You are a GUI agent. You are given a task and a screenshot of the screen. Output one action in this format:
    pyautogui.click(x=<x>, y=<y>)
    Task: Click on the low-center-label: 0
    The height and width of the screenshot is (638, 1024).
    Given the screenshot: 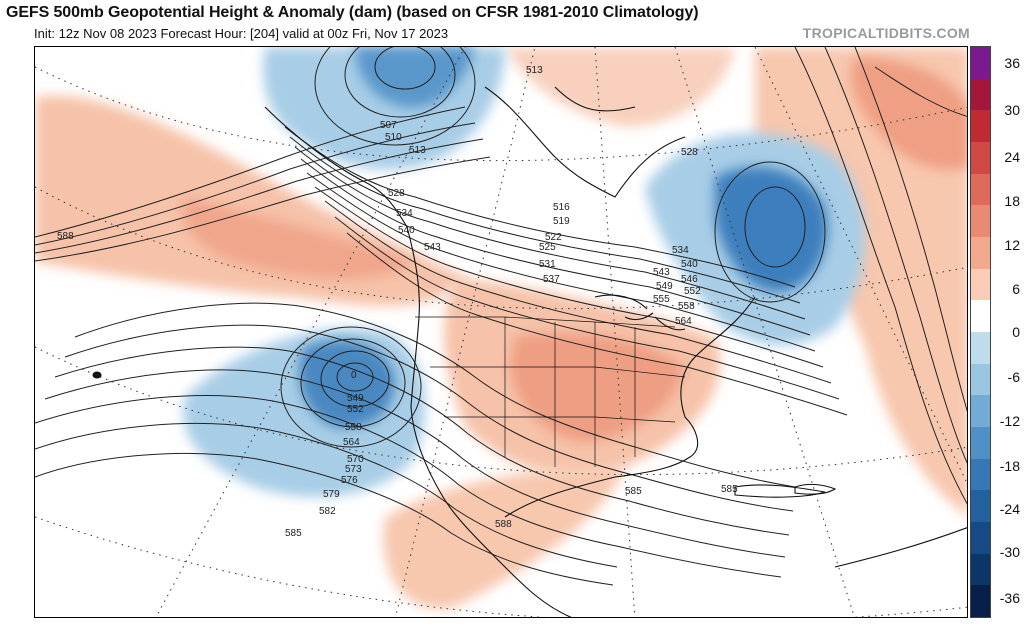 What is the action you would take?
    pyautogui.click(x=354, y=375)
    